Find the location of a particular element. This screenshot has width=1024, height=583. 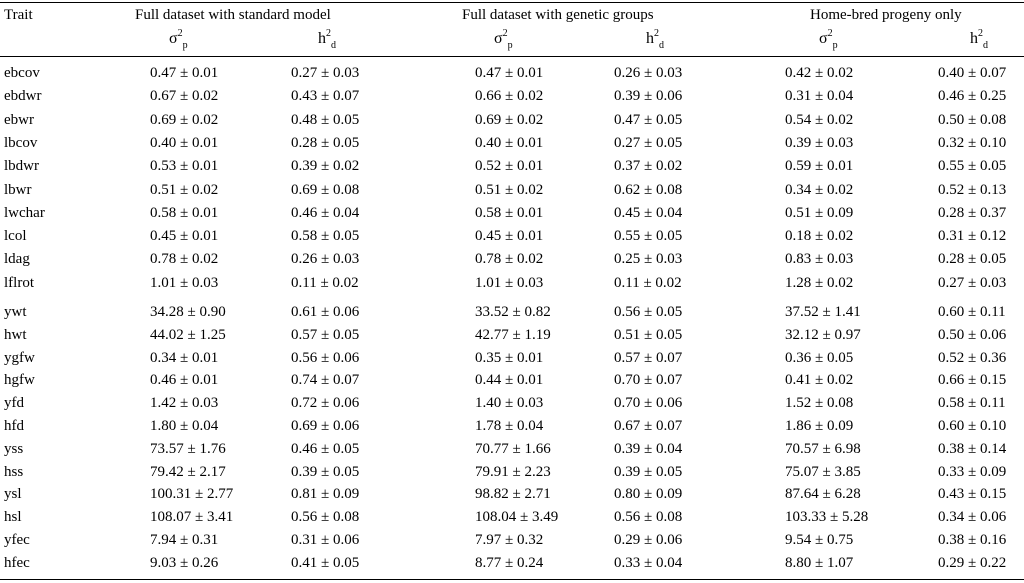

cell-sigma2p-homebred: 0.83 ± 0.03 is located at coordinates (819, 259).